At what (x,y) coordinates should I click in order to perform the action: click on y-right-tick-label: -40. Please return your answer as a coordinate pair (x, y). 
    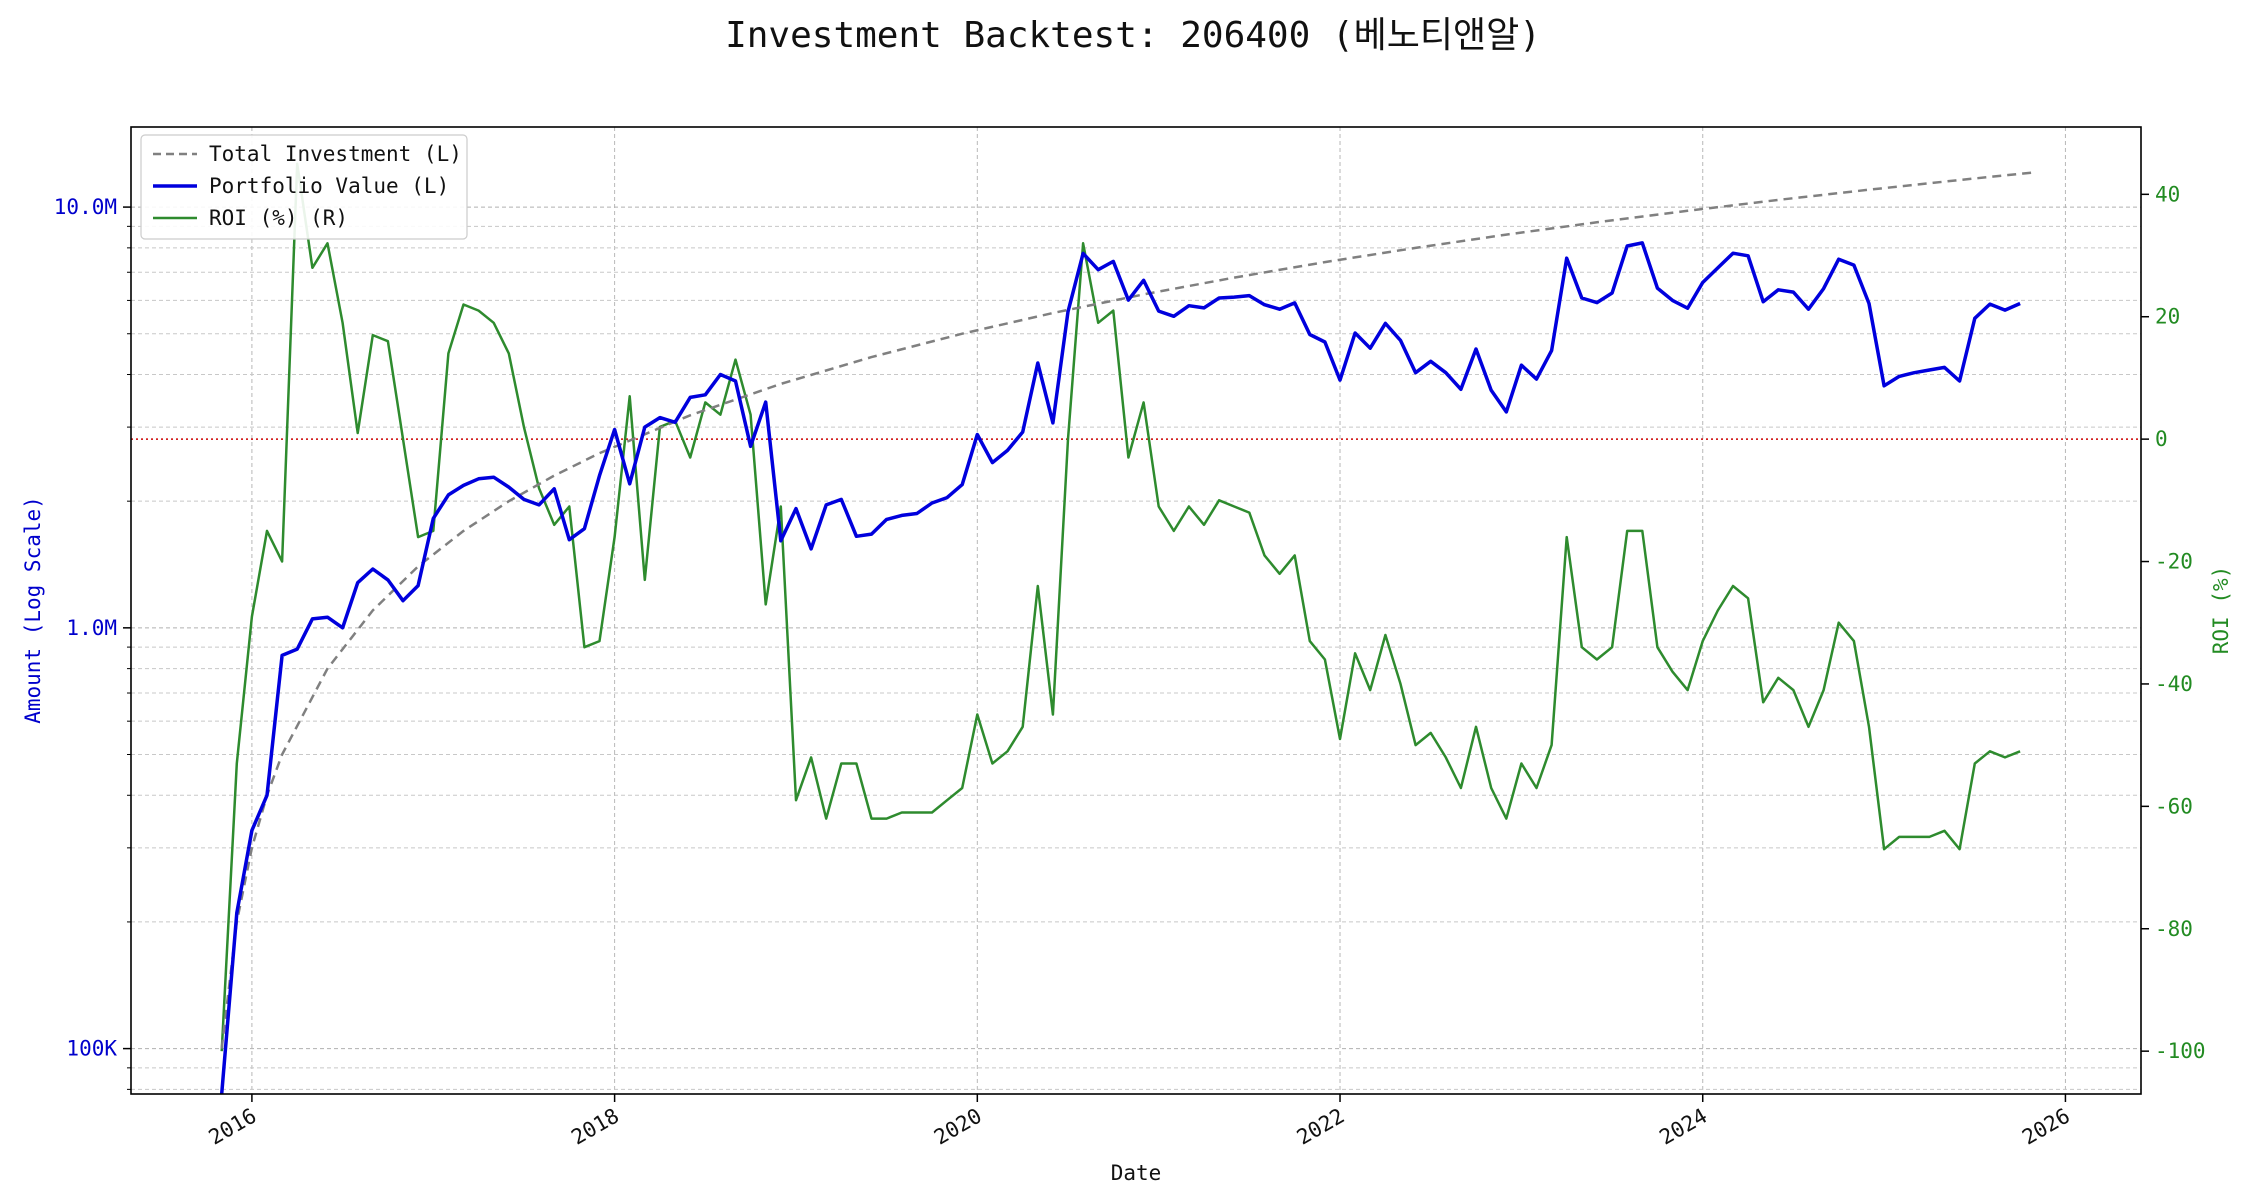
    Looking at the image, I should click on (2174, 684).